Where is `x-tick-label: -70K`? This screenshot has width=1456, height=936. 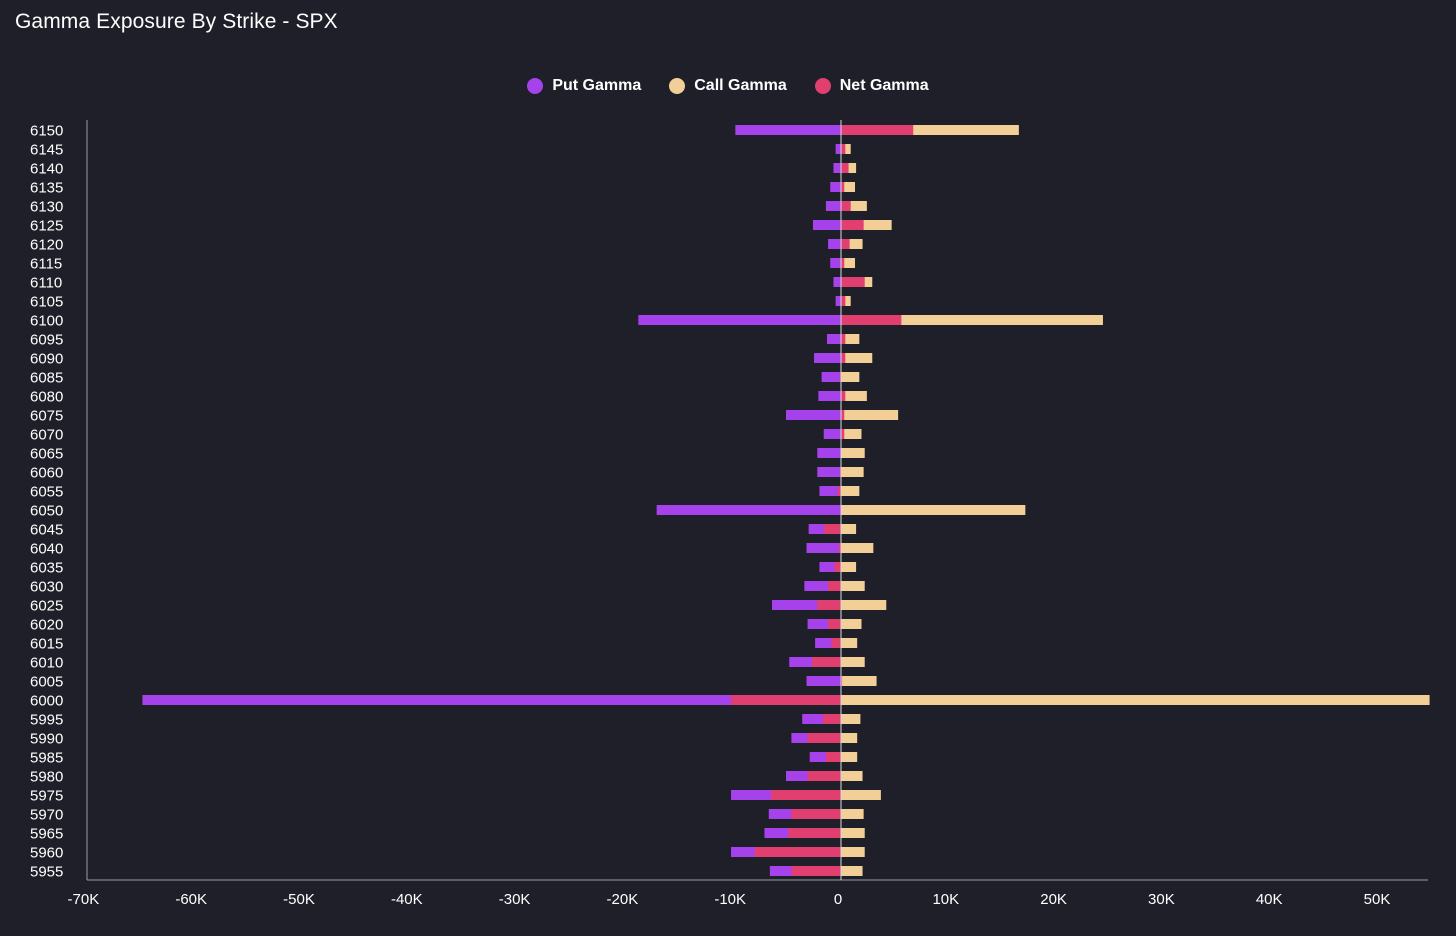 x-tick-label: -70K is located at coordinates (84, 899).